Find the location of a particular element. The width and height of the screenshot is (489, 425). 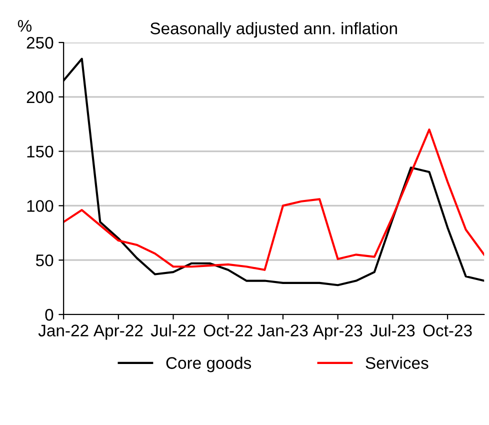

y-tick-label: 150 is located at coordinates (40, 152).